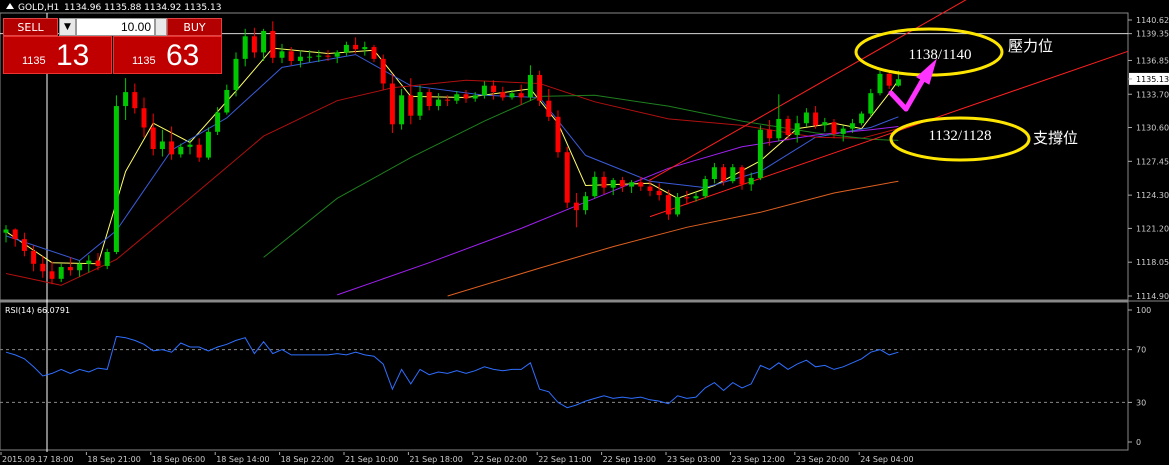 This screenshot has width=1169, height=465. I want to click on time-tick-label: 21 Sep 10:00, so click(371, 459).